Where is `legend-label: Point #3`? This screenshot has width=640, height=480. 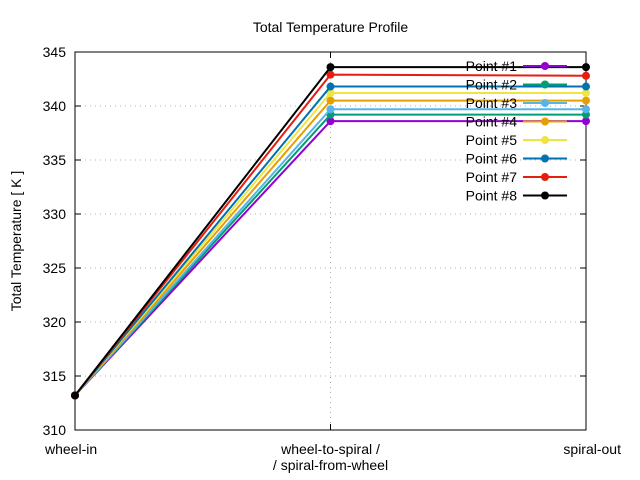
legend-label: Point #3 is located at coordinates (492, 103).